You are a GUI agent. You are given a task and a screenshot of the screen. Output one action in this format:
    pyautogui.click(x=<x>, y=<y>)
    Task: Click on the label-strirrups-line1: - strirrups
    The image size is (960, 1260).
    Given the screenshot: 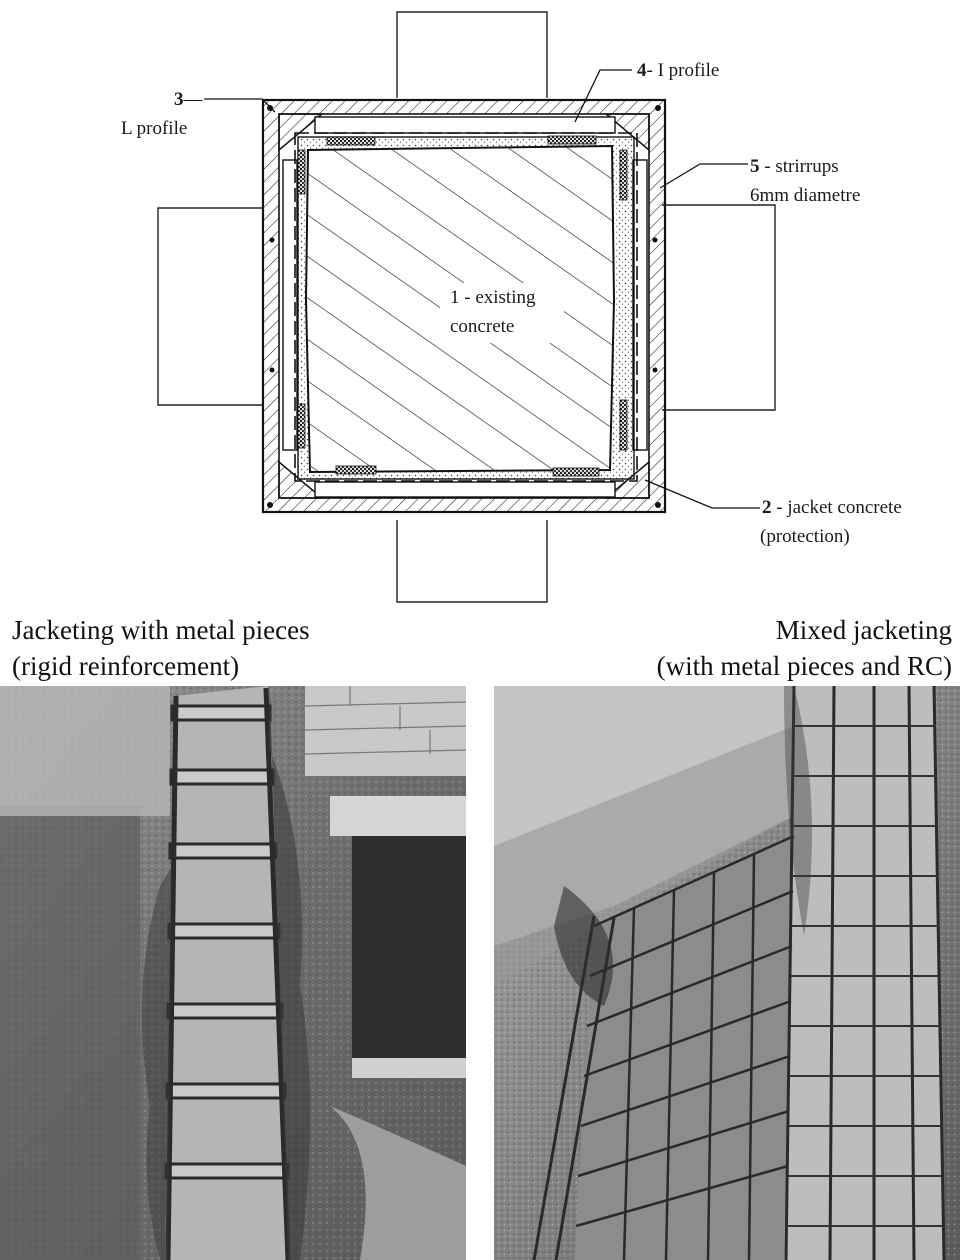 What is the action you would take?
    pyautogui.click(x=799, y=166)
    